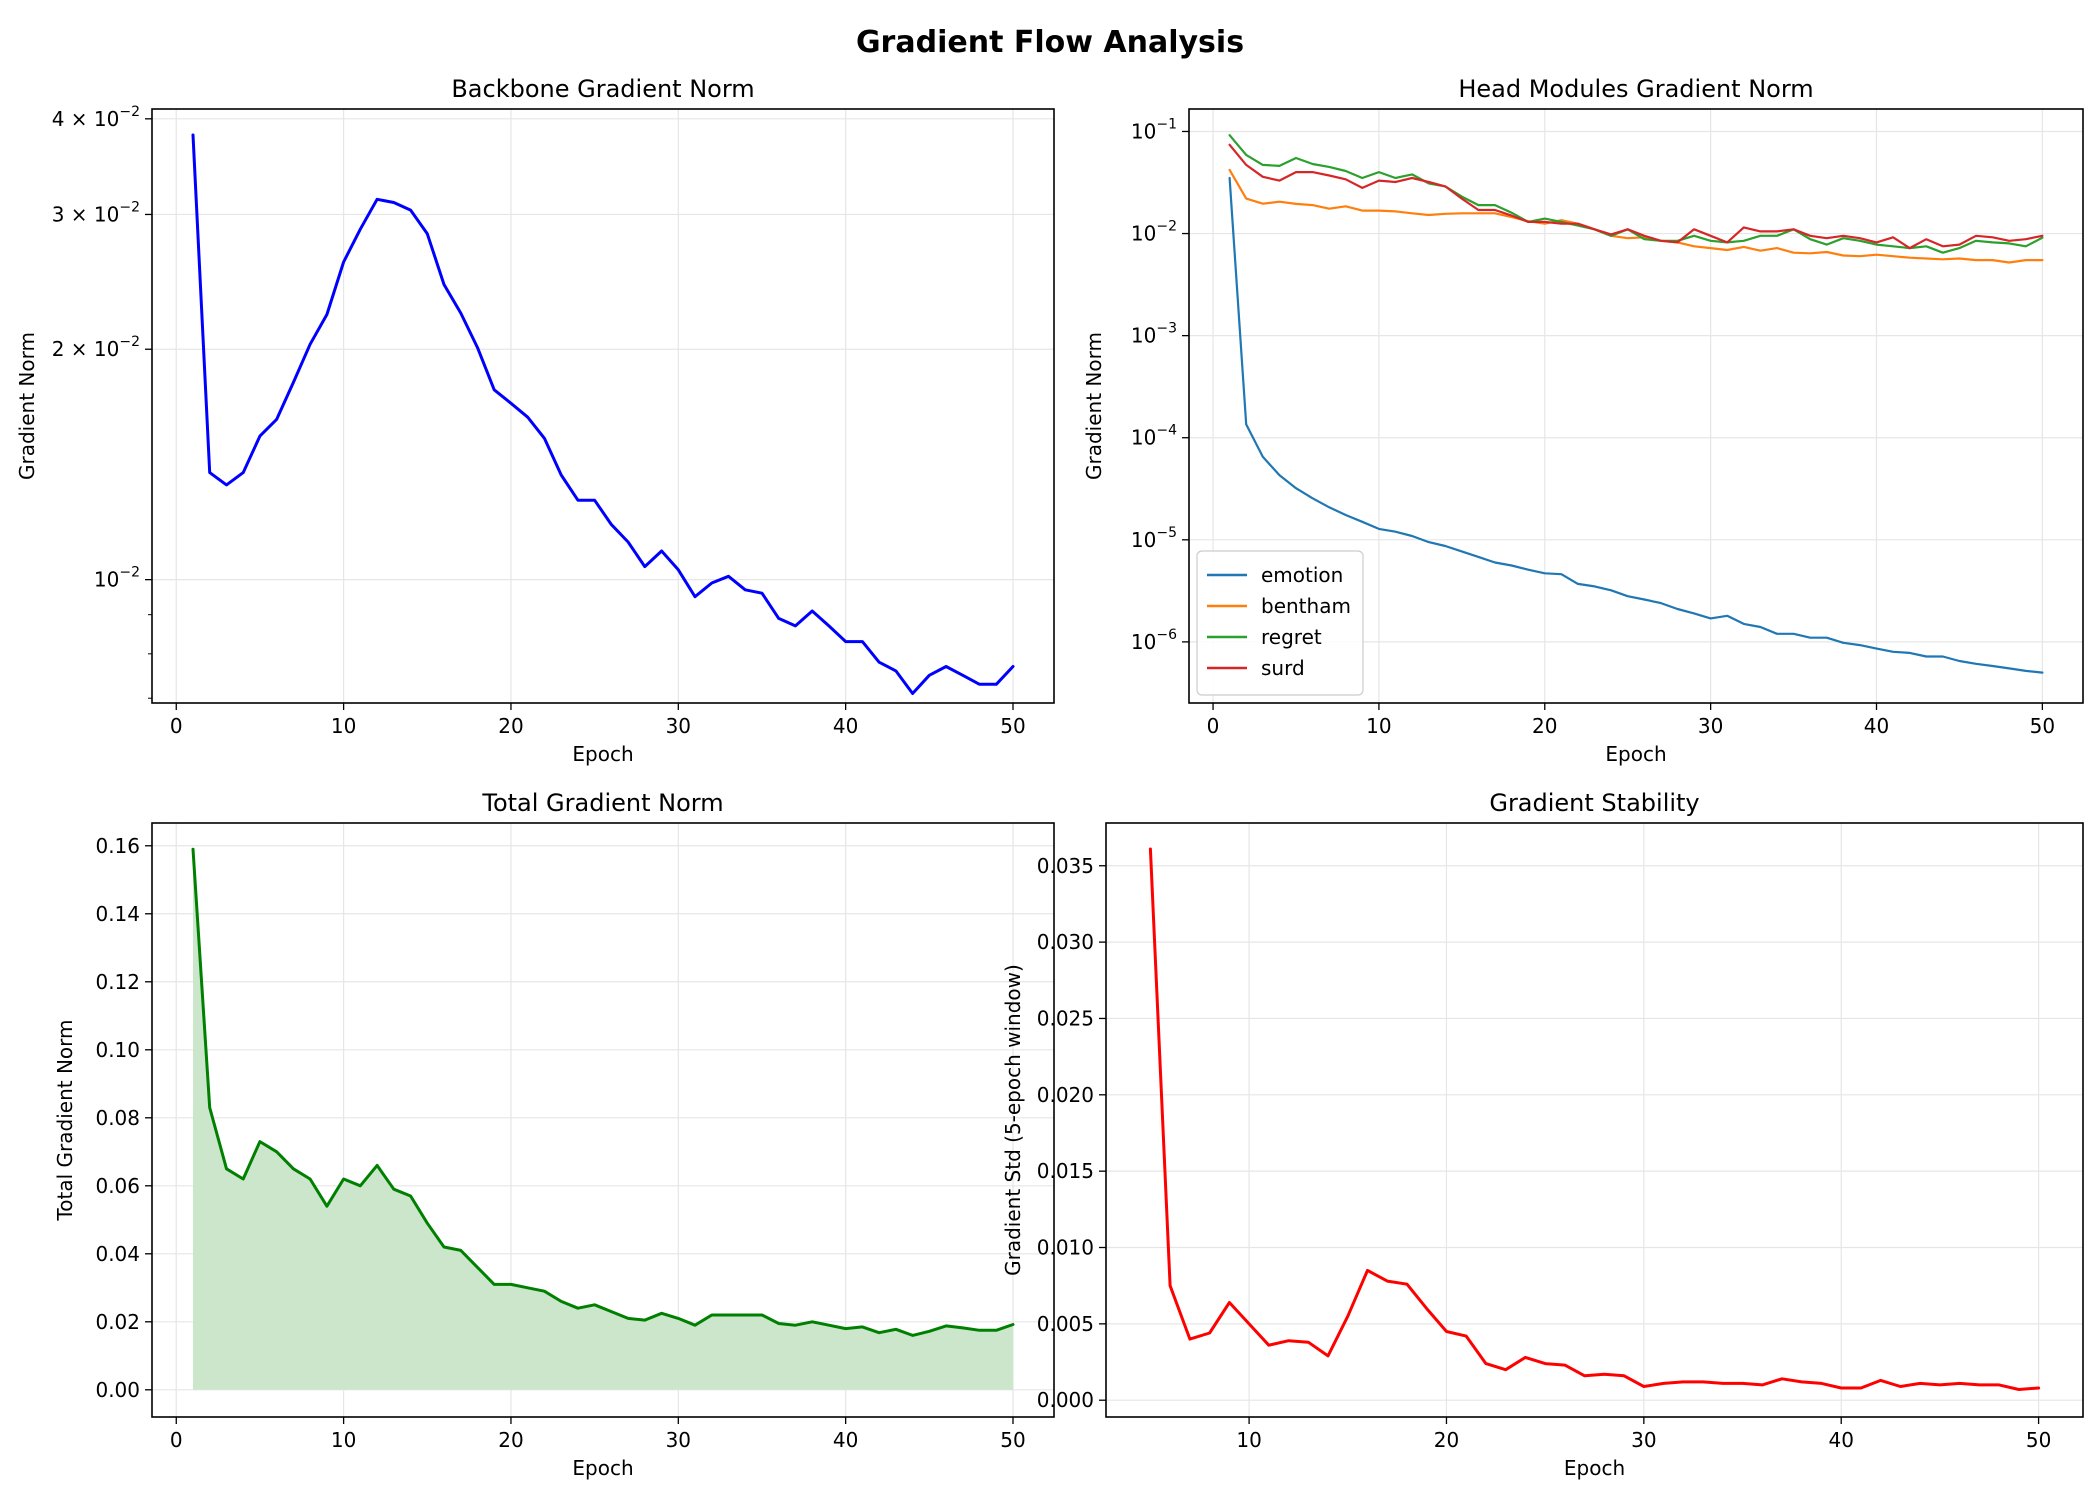 This screenshot has width=2100, height=1500. I want to click on series-line-regret, so click(1636, 194).